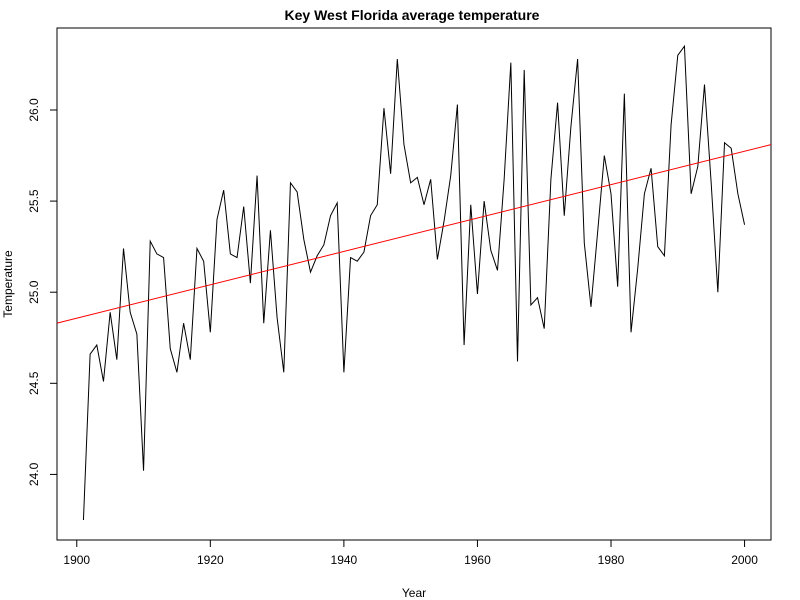  What do you see at coordinates (210, 560) in the screenshot?
I see `x-tick-label: 1920` at bounding box center [210, 560].